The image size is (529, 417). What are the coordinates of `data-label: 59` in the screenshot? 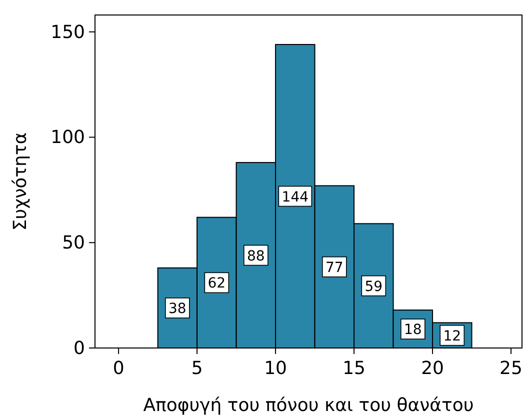 It's located at (373, 286).